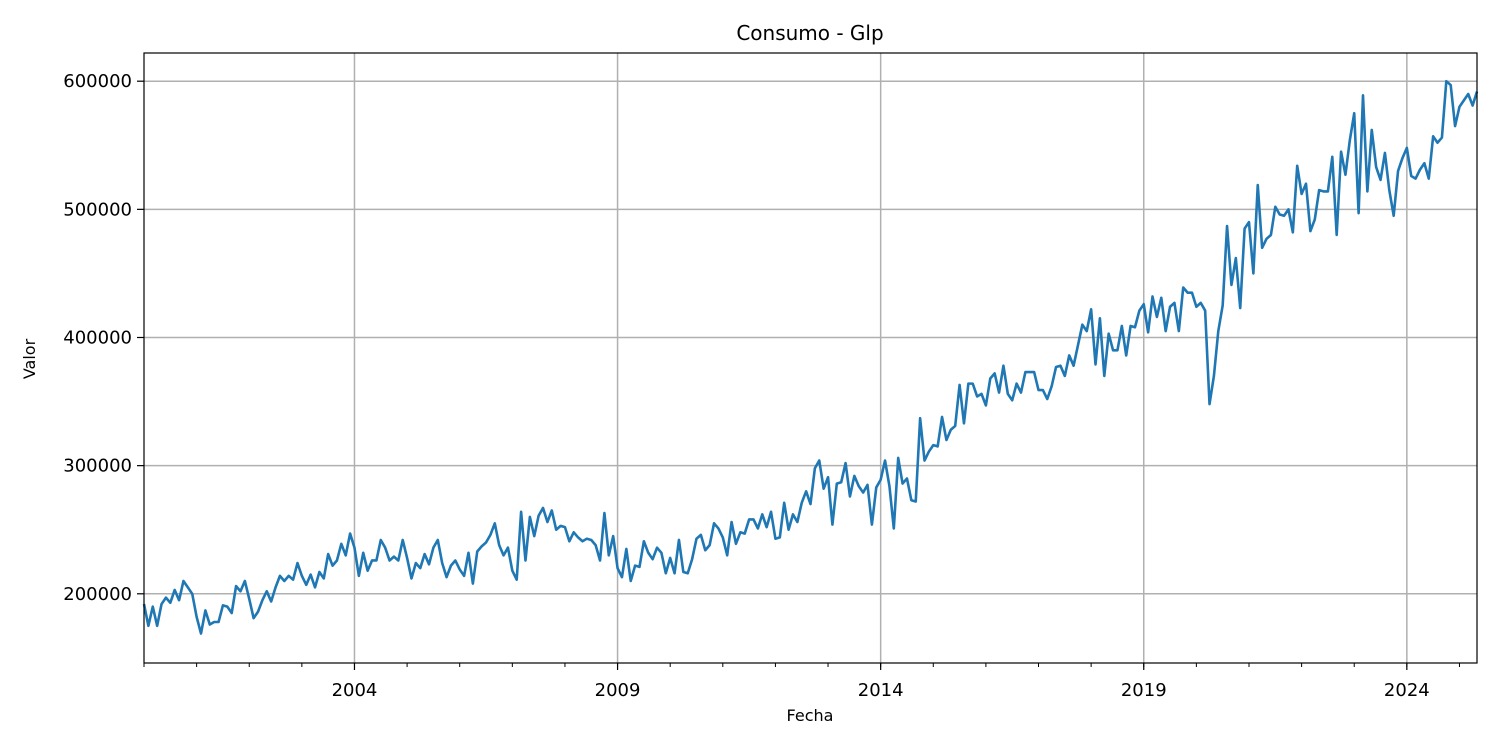  Describe the element at coordinates (97, 594) in the screenshot. I see `y-tick-label: 200000` at that location.